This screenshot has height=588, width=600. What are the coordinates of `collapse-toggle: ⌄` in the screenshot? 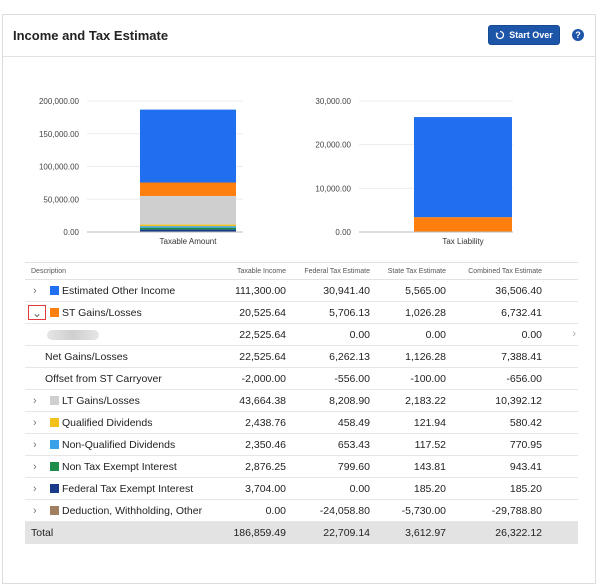 It's located at (37, 312).